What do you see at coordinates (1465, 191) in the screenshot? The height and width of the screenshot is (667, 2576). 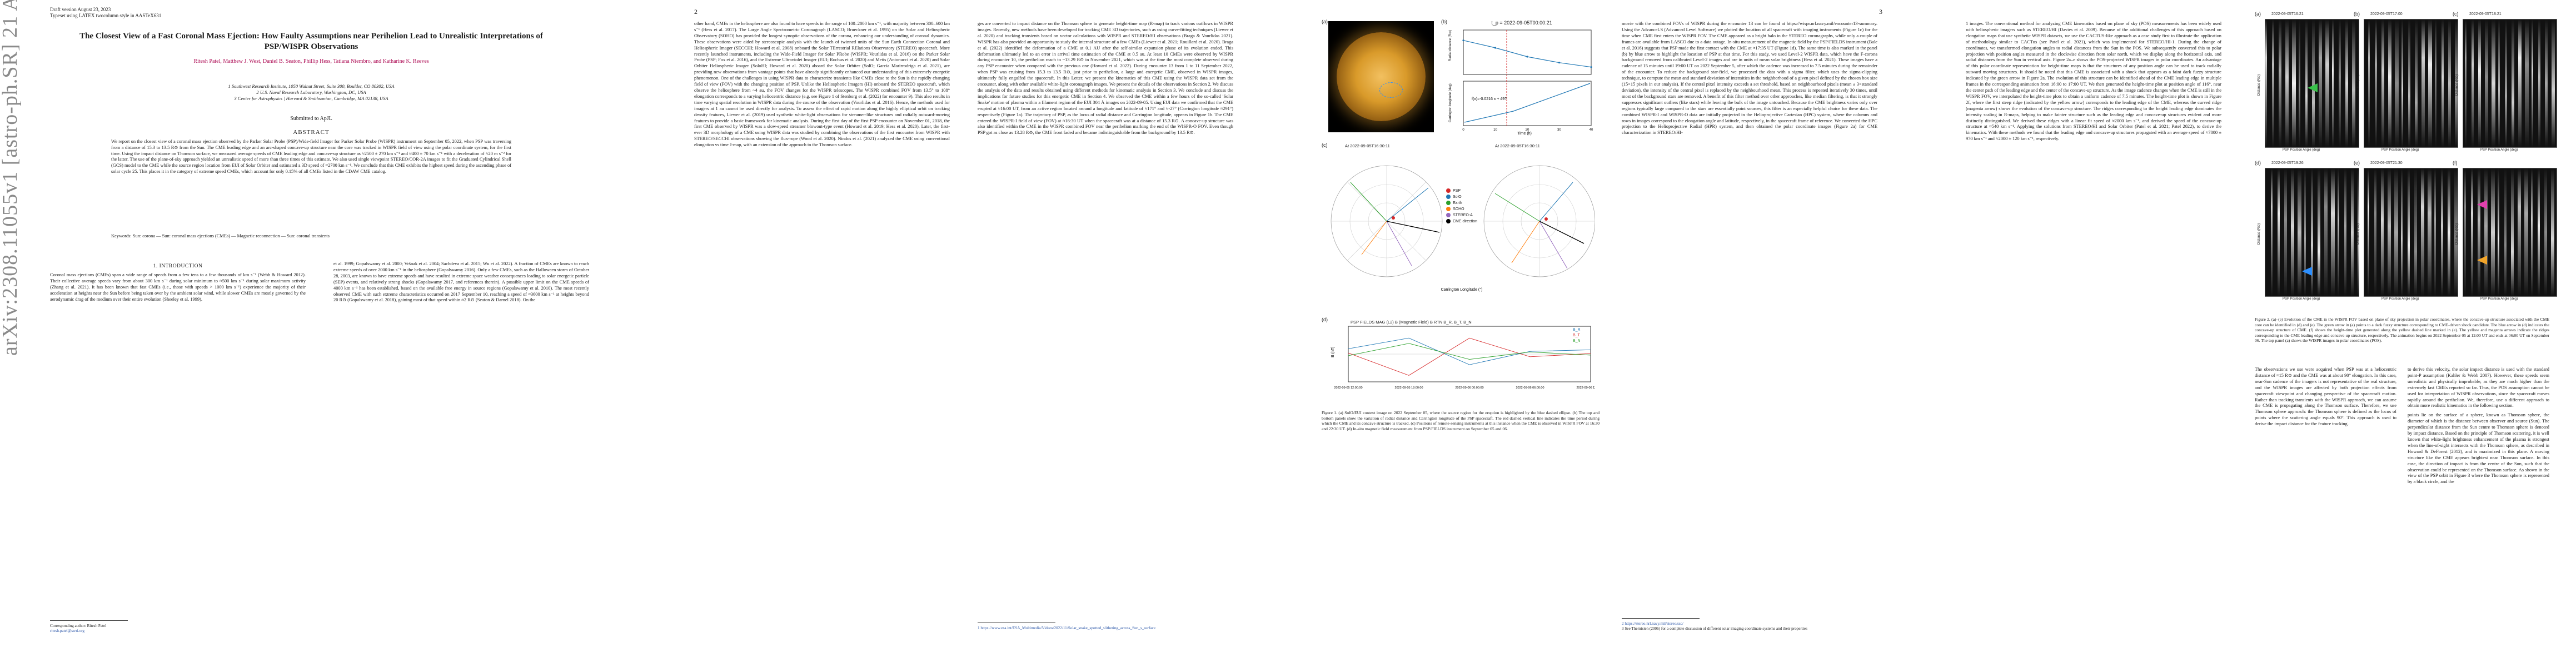 I see `fig1c-legend-item: PSP` at bounding box center [1465, 191].